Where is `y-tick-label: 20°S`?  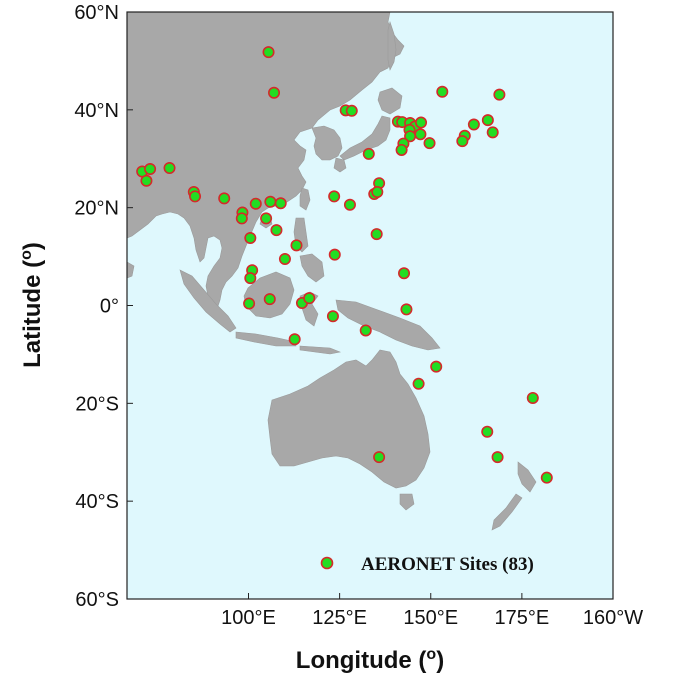 y-tick-label: 20°S is located at coordinates (97, 404).